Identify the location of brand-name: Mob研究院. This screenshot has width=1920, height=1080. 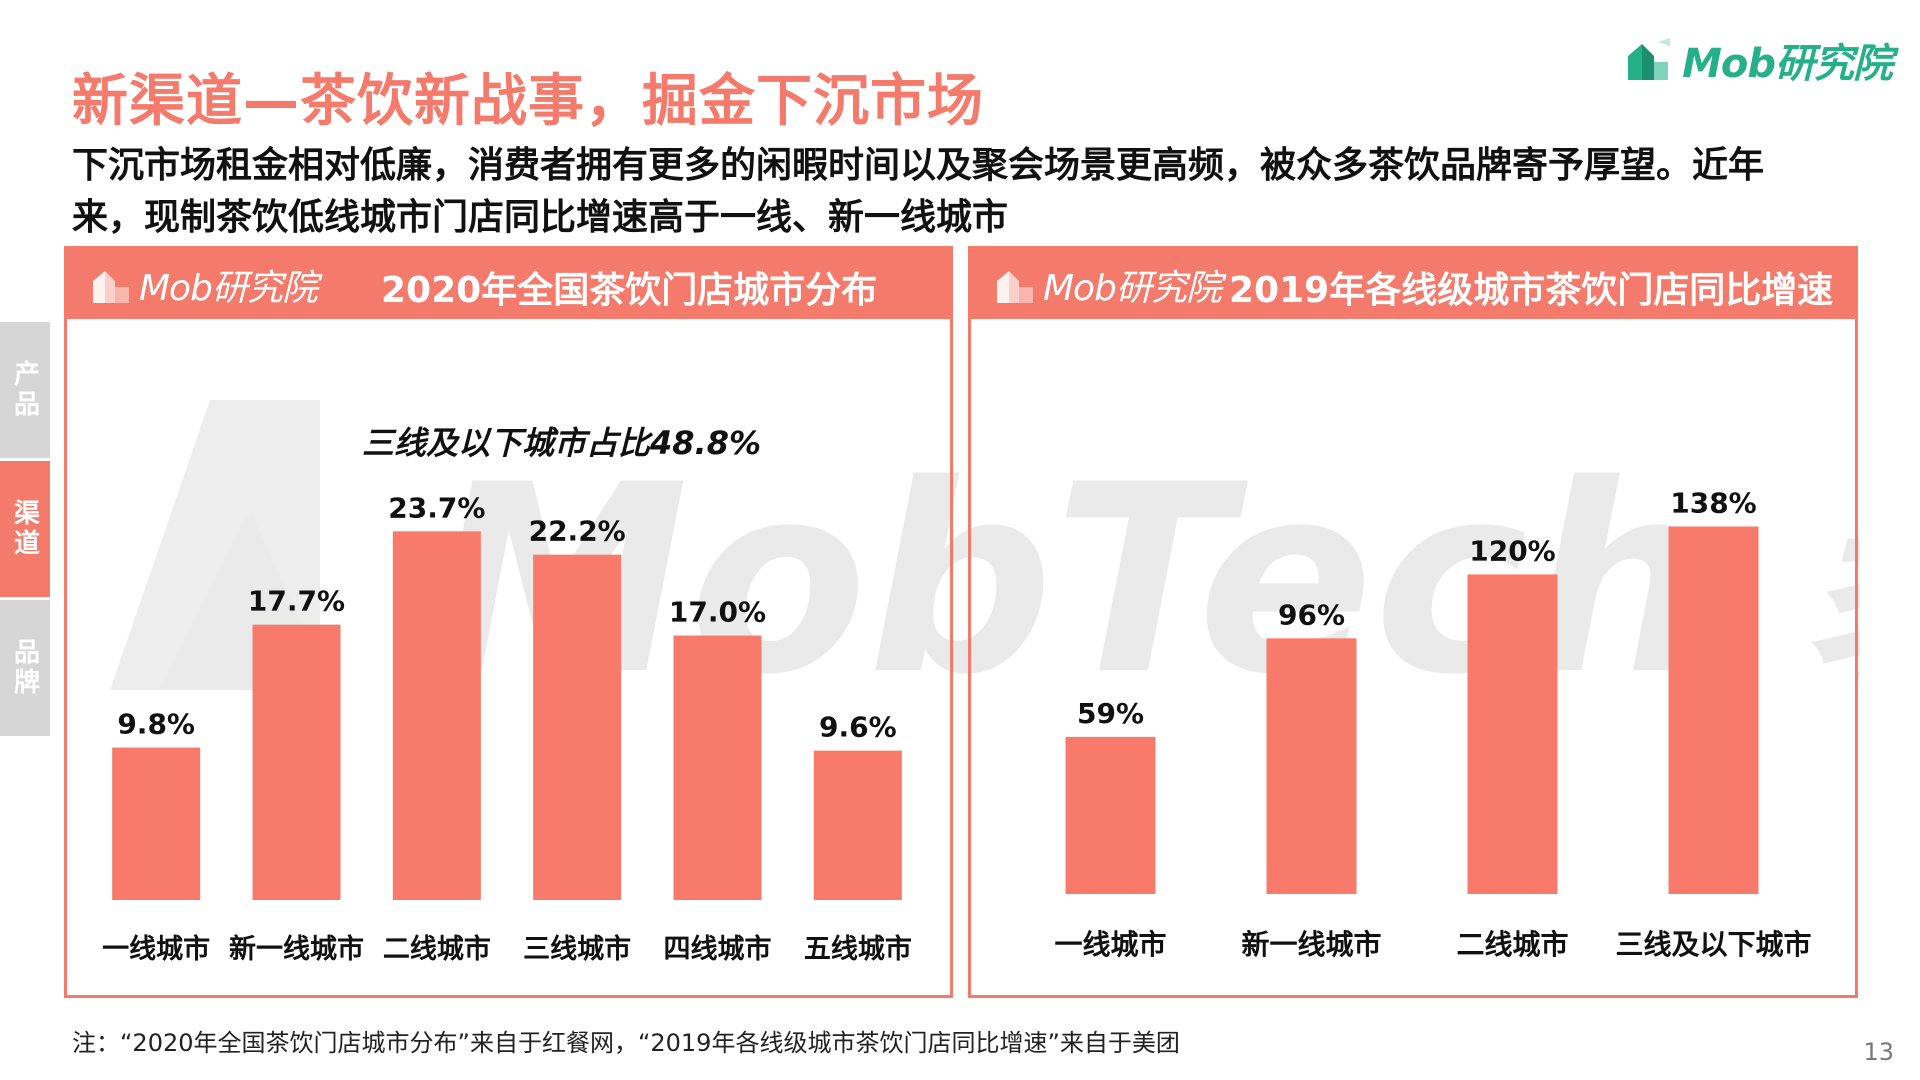
(1787, 64).